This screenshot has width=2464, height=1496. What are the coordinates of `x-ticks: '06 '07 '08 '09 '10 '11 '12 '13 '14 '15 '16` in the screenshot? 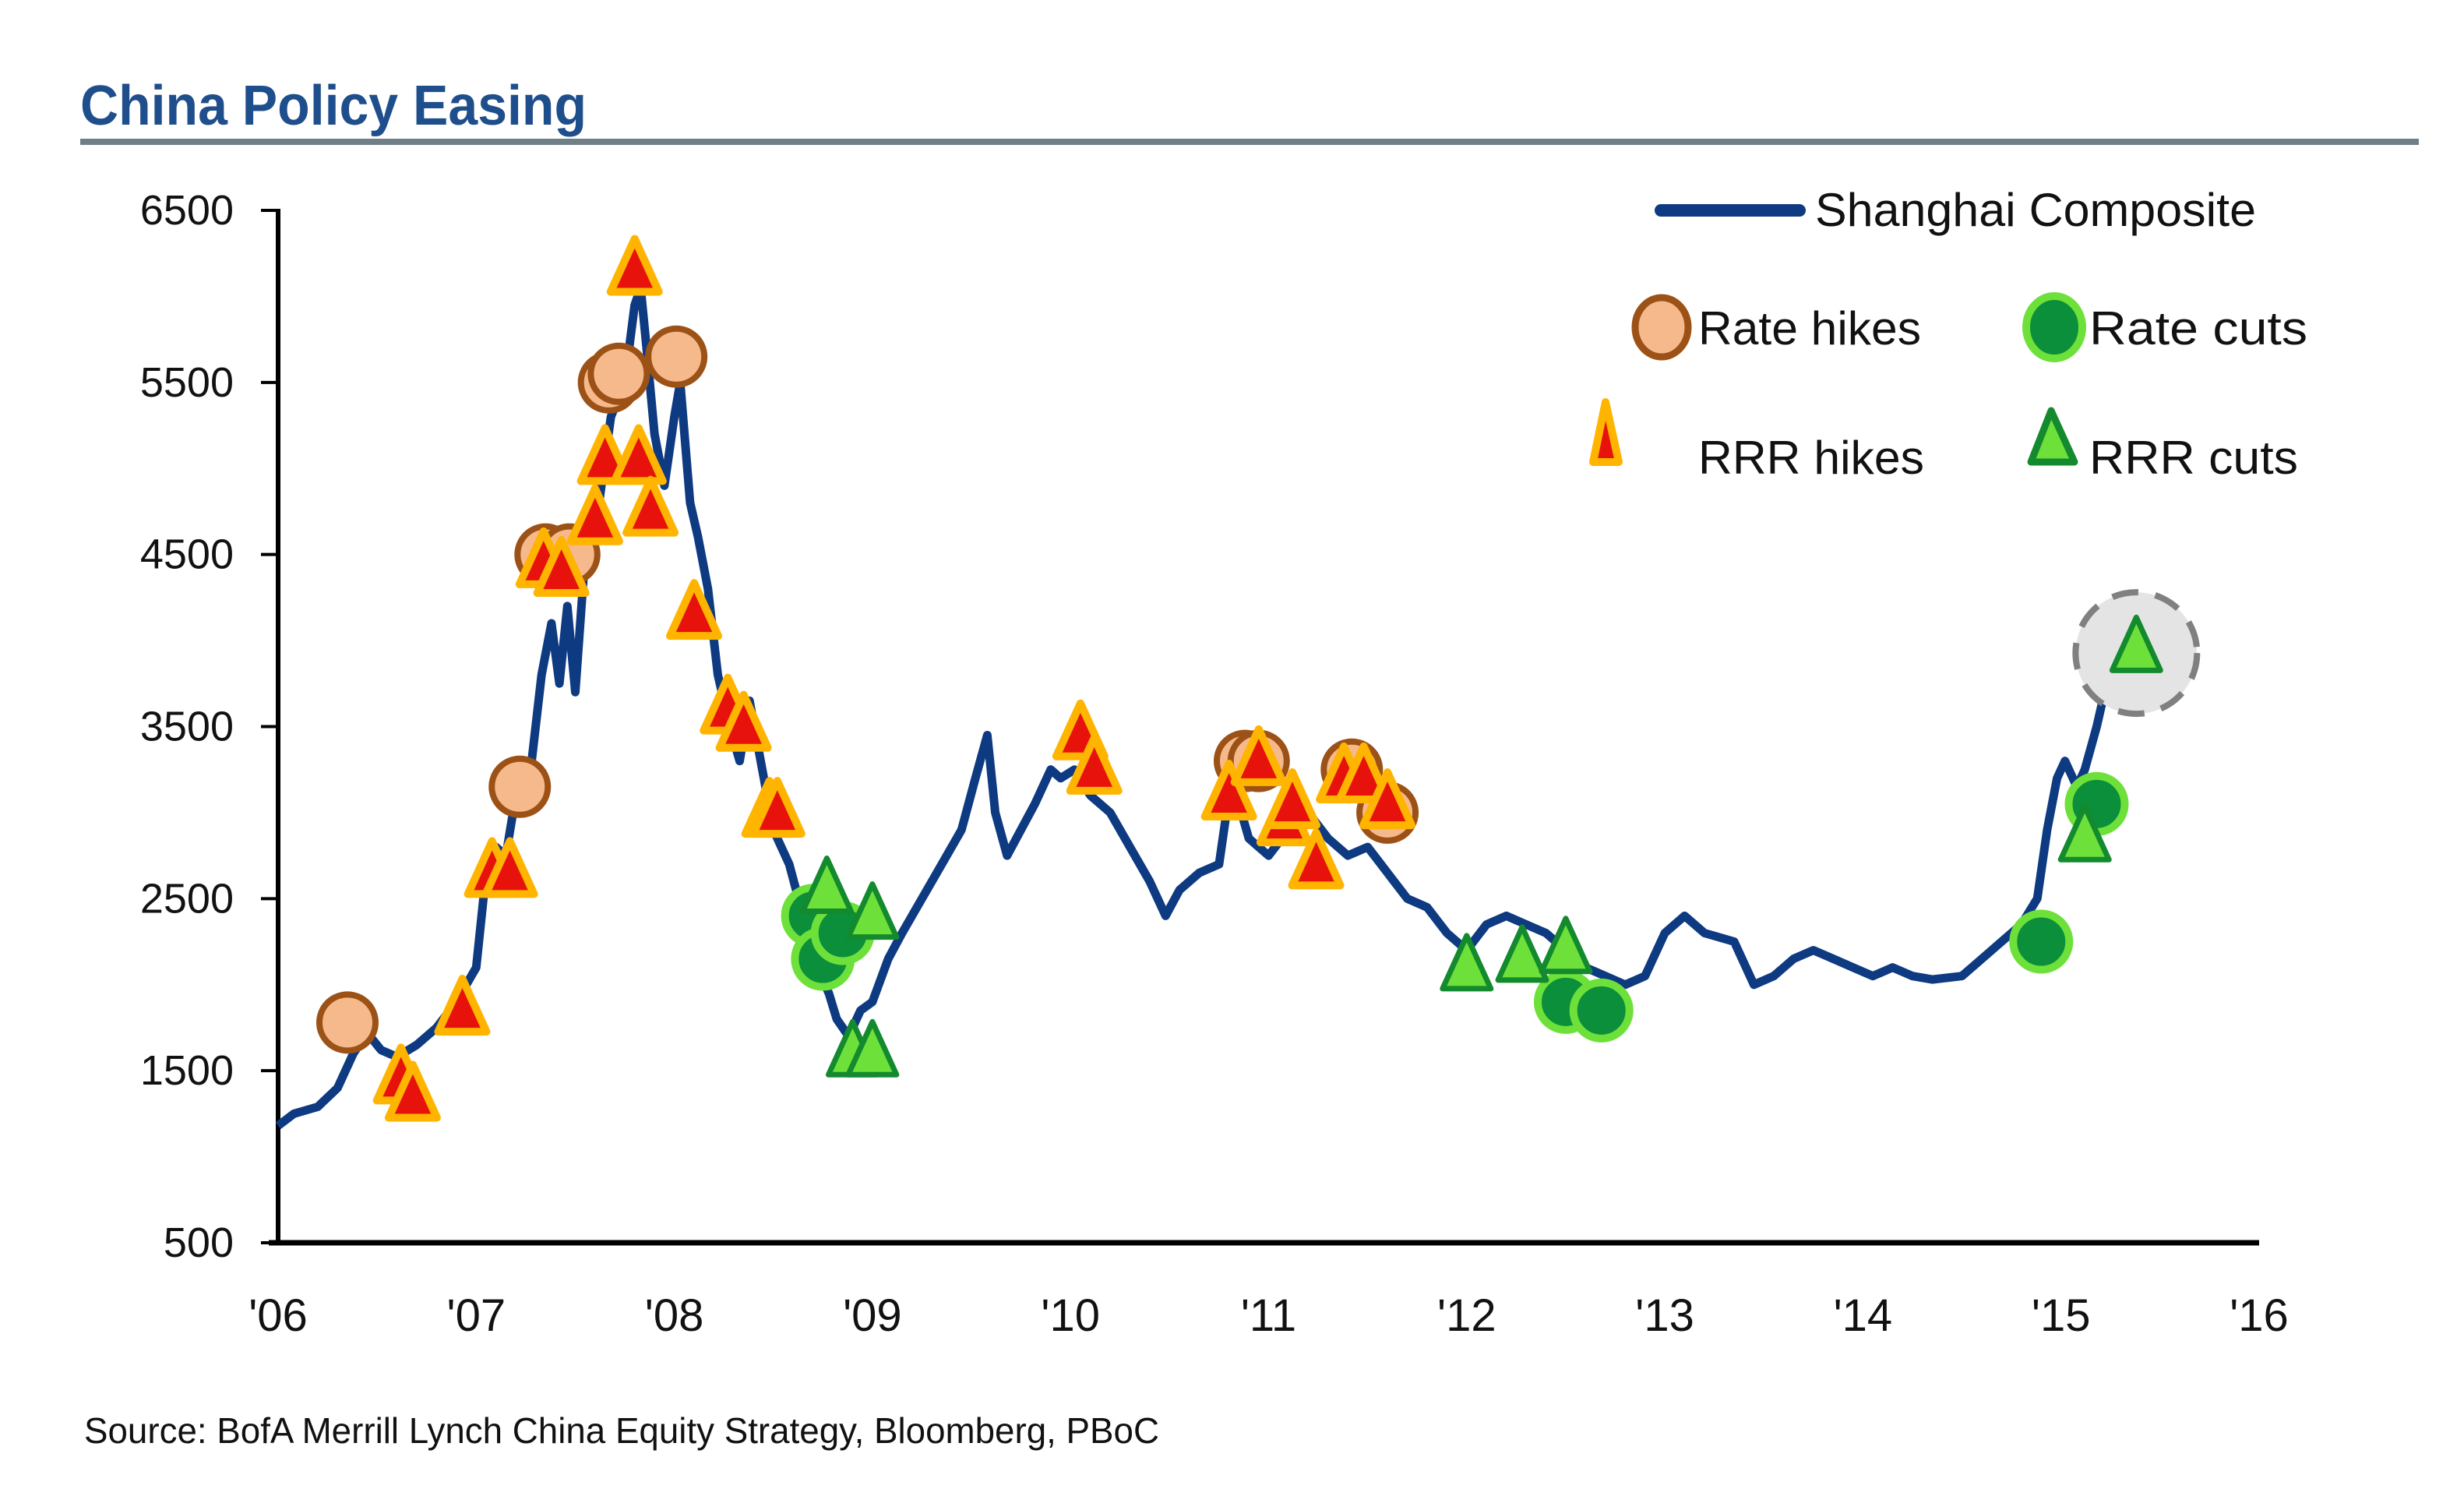 It's located at (1269, 1315).